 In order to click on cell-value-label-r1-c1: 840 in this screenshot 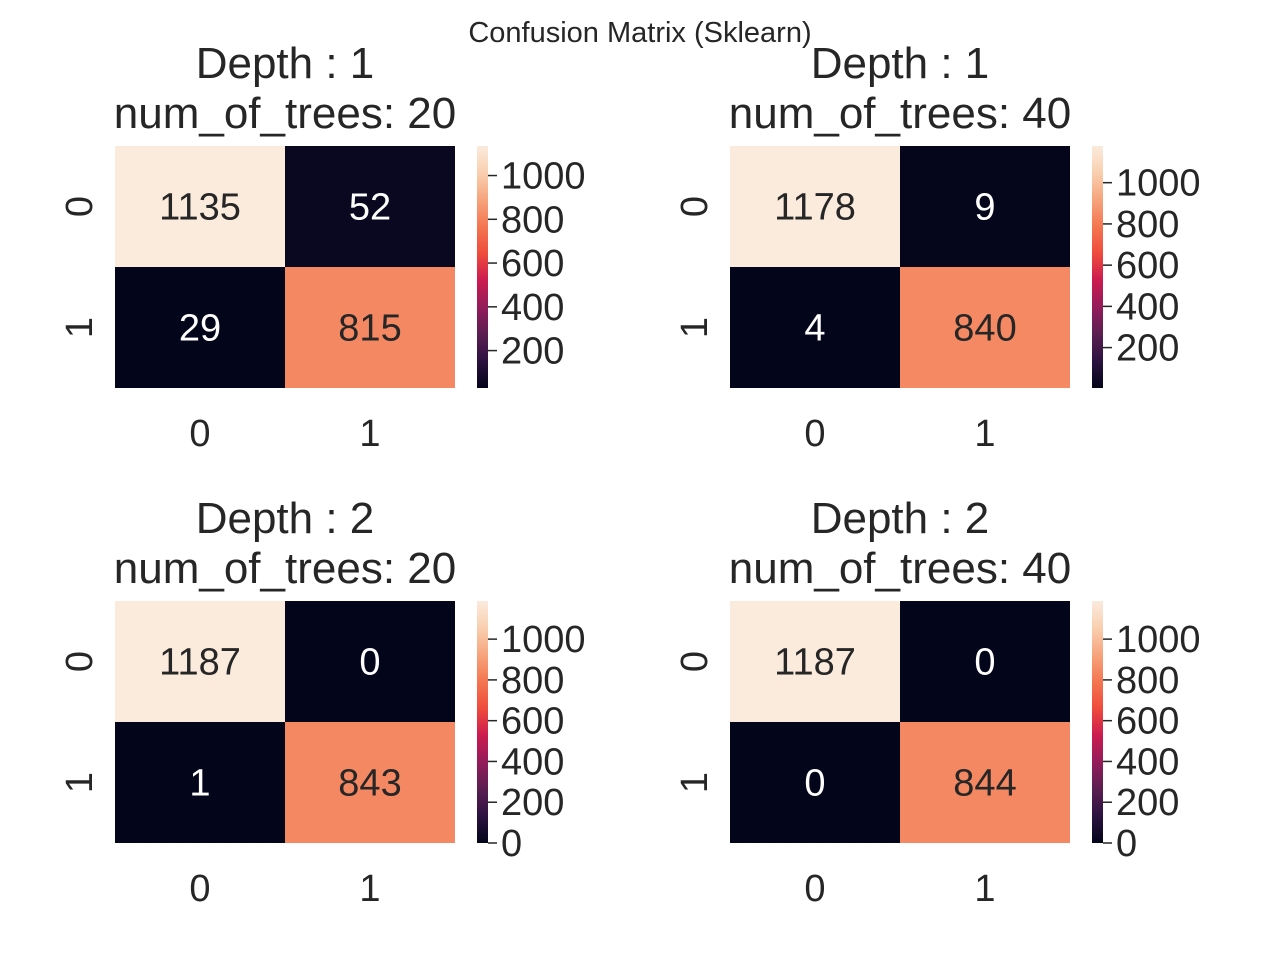, I will do `click(984, 329)`.